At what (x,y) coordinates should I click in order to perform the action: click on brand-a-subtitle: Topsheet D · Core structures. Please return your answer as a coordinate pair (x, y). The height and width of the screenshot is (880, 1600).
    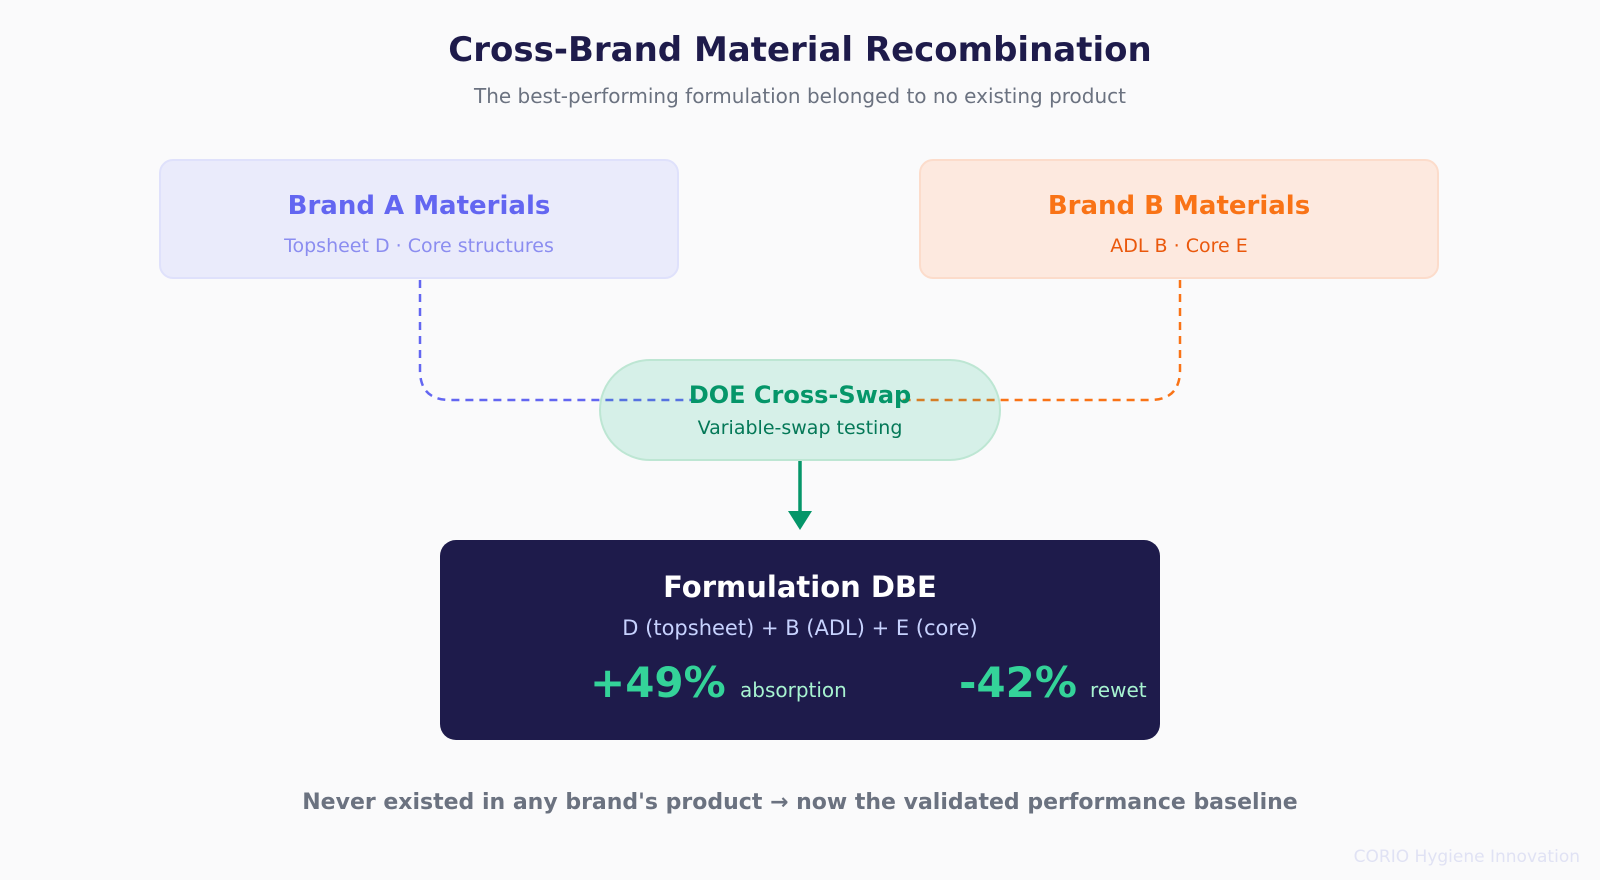
    Looking at the image, I should click on (419, 246).